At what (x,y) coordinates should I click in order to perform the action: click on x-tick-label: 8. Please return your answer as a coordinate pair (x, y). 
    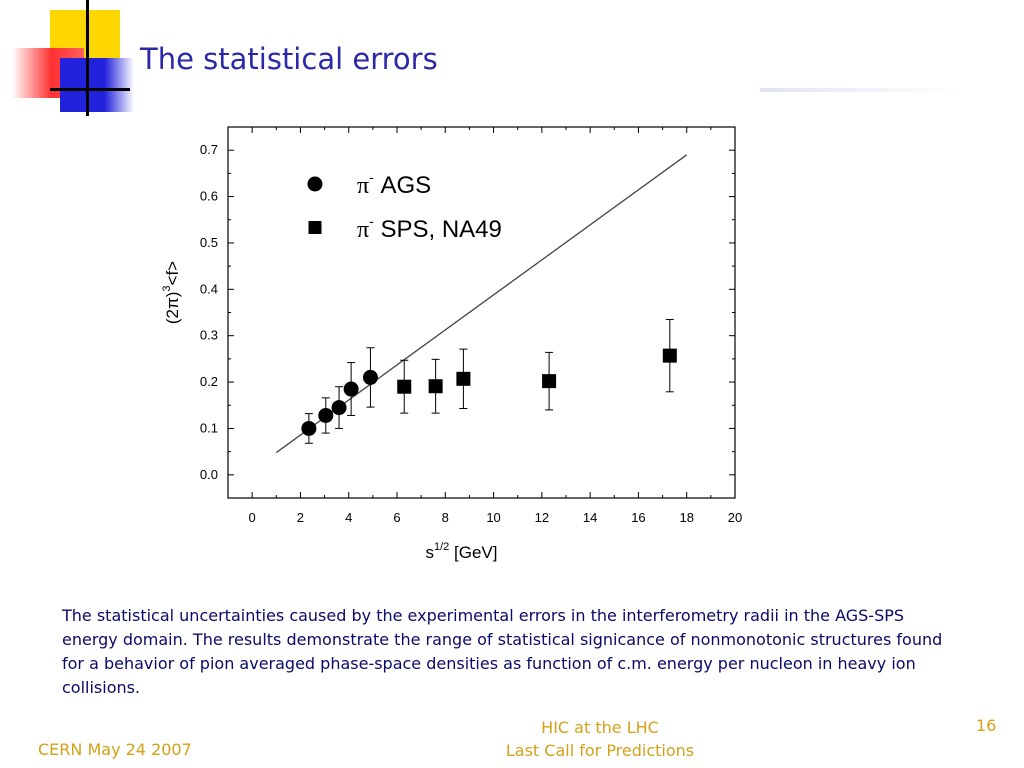
    Looking at the image, I should click on (445, 517).